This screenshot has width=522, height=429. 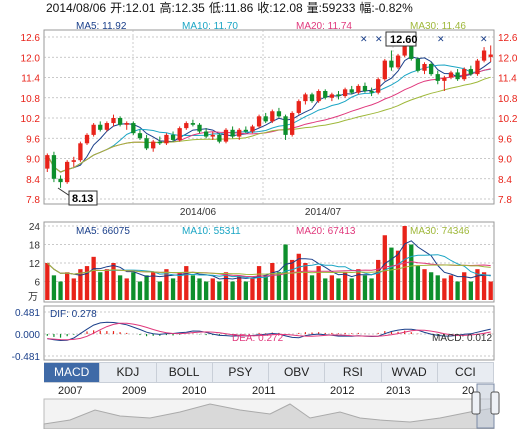 What do you see at coordinates (31, 58) in the screenshot?
I see `price-y-tick-left: 12.0` at bounding box center [31, 58].